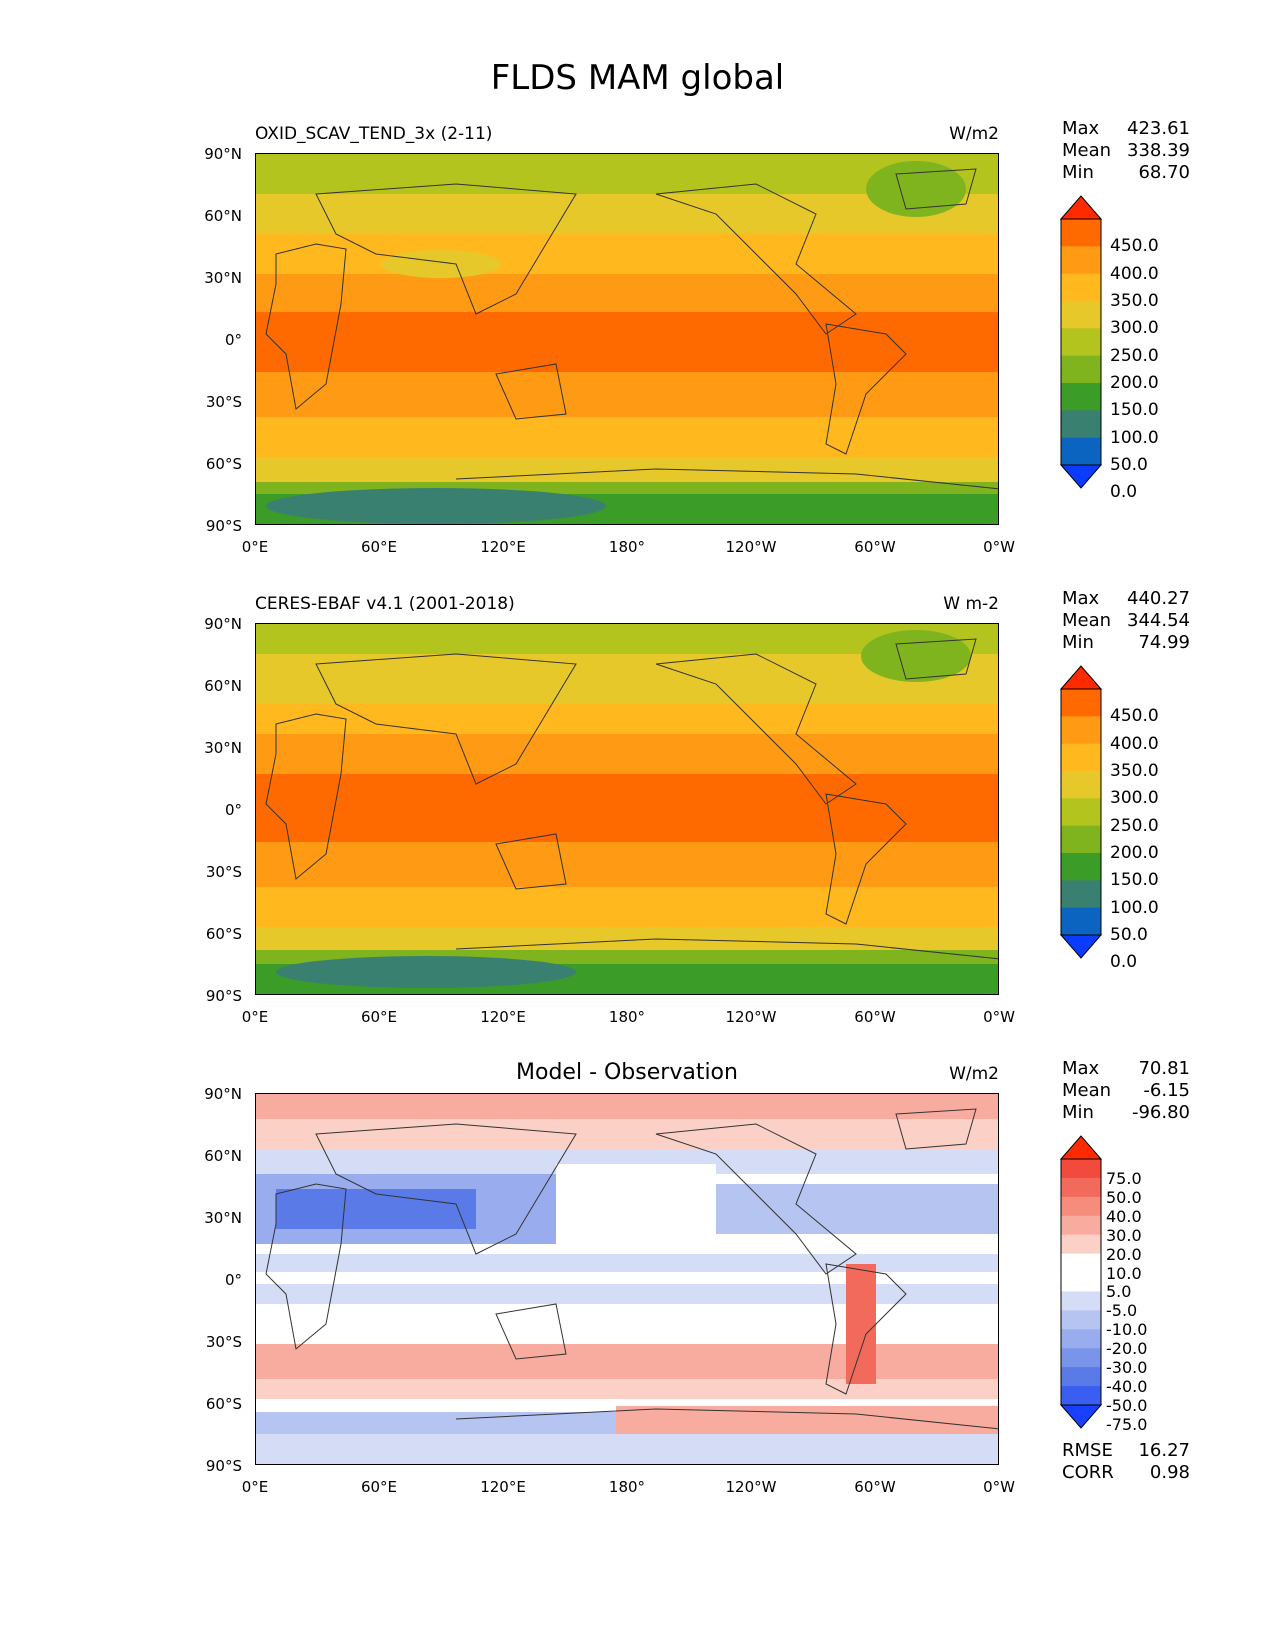 This screenshot has width=1275, height=1650. What do you see at coordinates (1122, 1311) in the screenshot?
I see `colorbar-label: -5.0` at bounding box center [1122, 1311].